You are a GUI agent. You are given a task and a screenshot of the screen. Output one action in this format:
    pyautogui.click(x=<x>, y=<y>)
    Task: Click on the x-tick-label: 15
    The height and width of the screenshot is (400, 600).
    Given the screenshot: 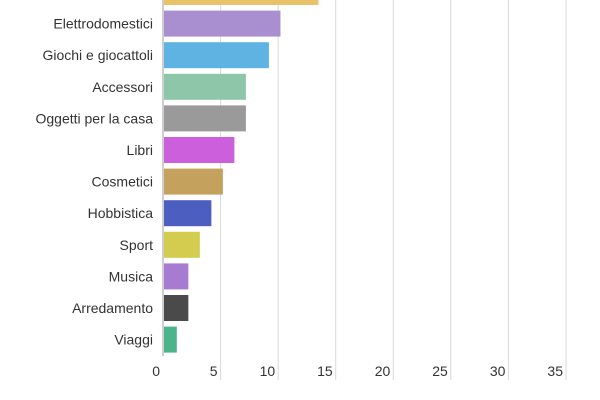 What is the action you would take?
    pyautogui.click(x=325, y=371)
    